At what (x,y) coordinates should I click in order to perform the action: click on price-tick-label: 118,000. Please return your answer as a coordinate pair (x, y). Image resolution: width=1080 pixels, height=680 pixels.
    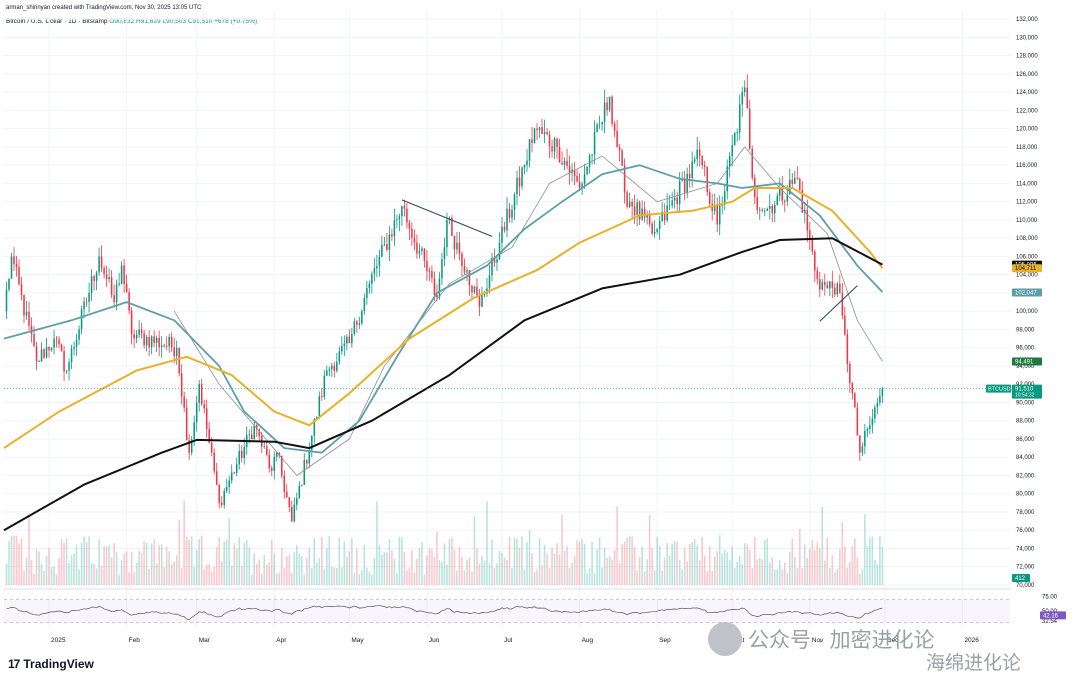
    Looking at the image, I should click on (1027, 148).